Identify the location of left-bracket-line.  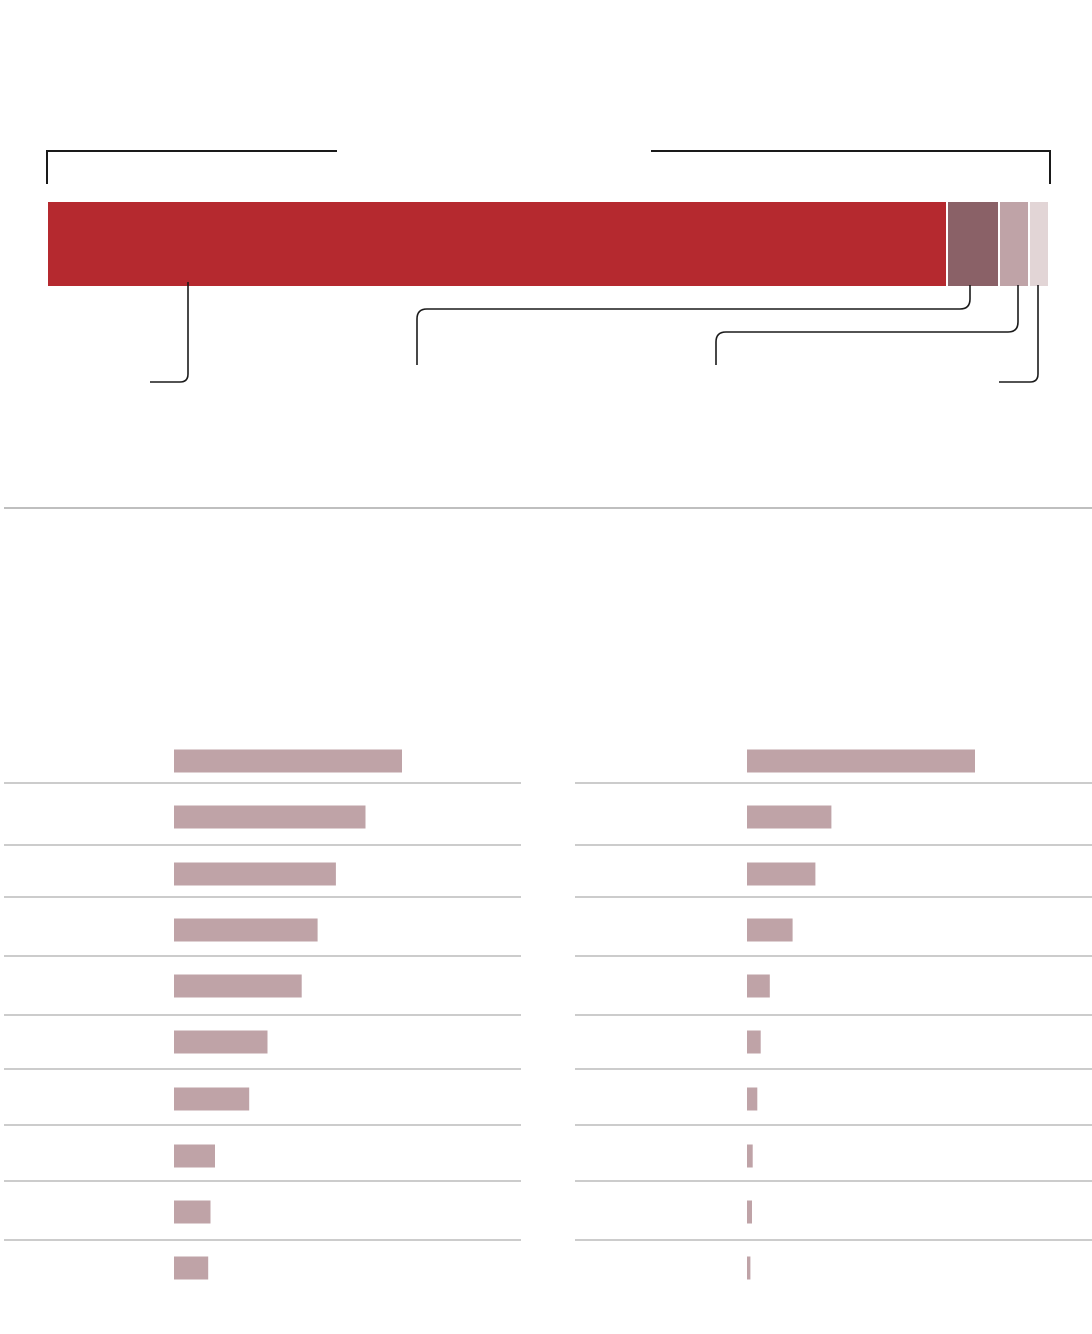
(191, 167).